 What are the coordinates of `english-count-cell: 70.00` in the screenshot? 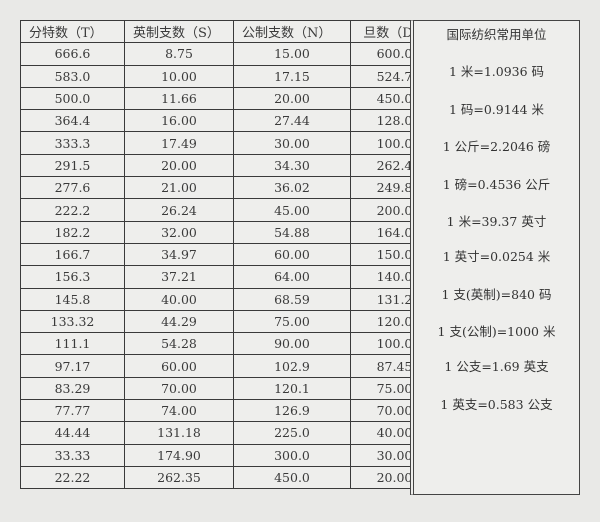 It's located at (179, 388).